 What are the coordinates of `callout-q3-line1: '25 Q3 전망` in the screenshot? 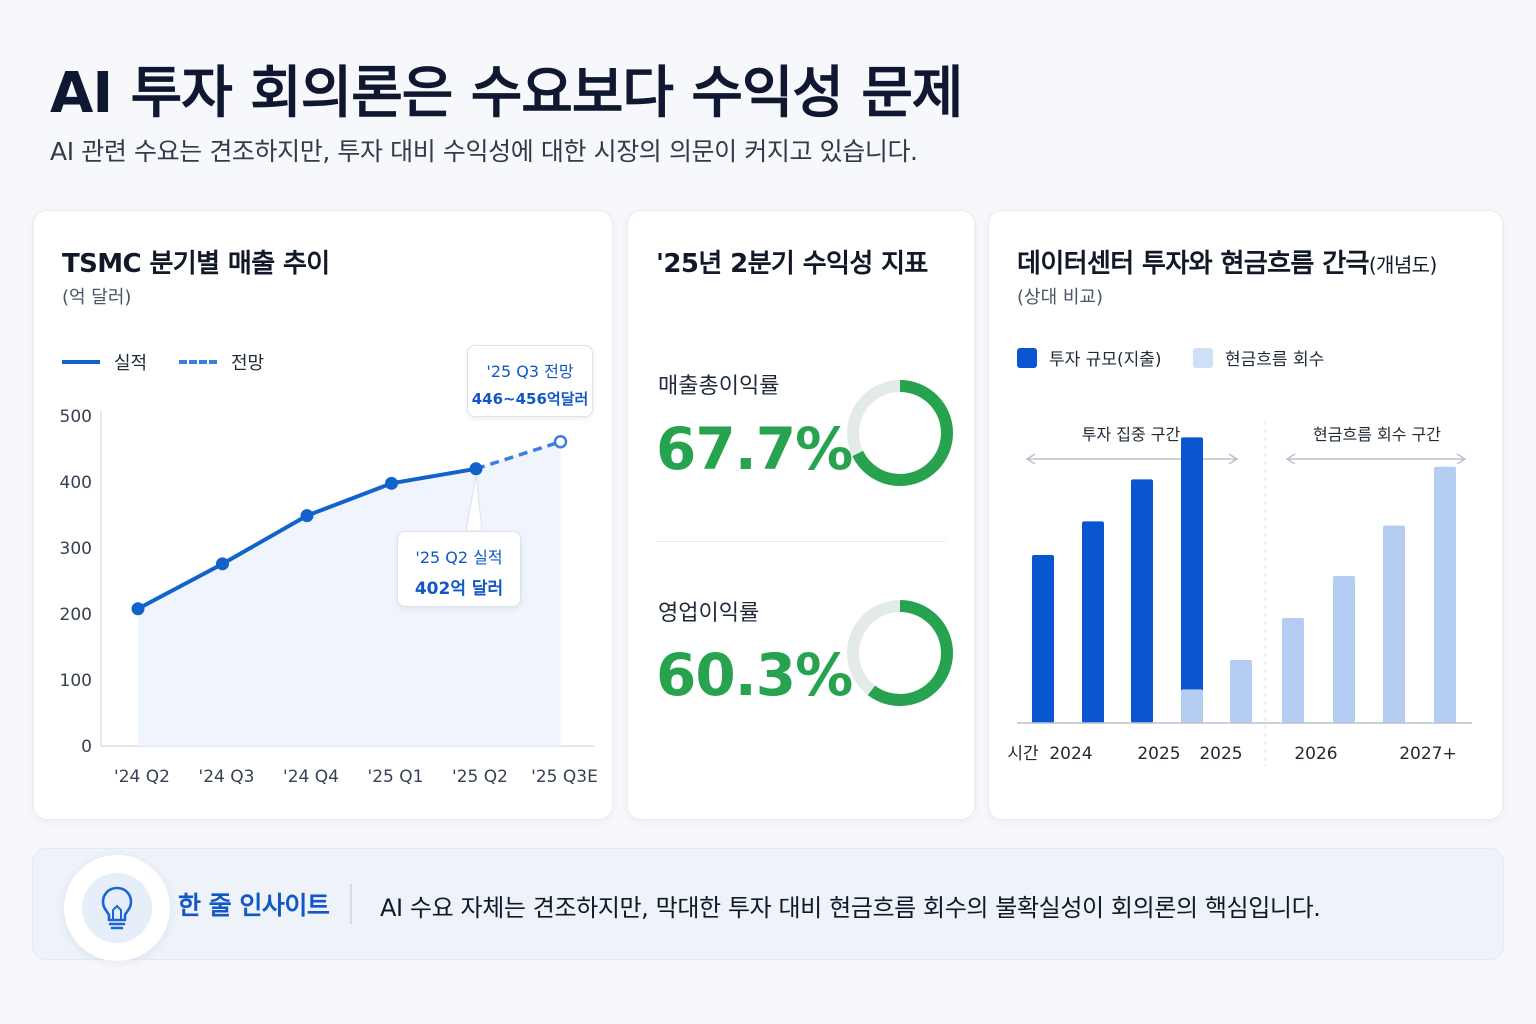 It's located at (530, 371).